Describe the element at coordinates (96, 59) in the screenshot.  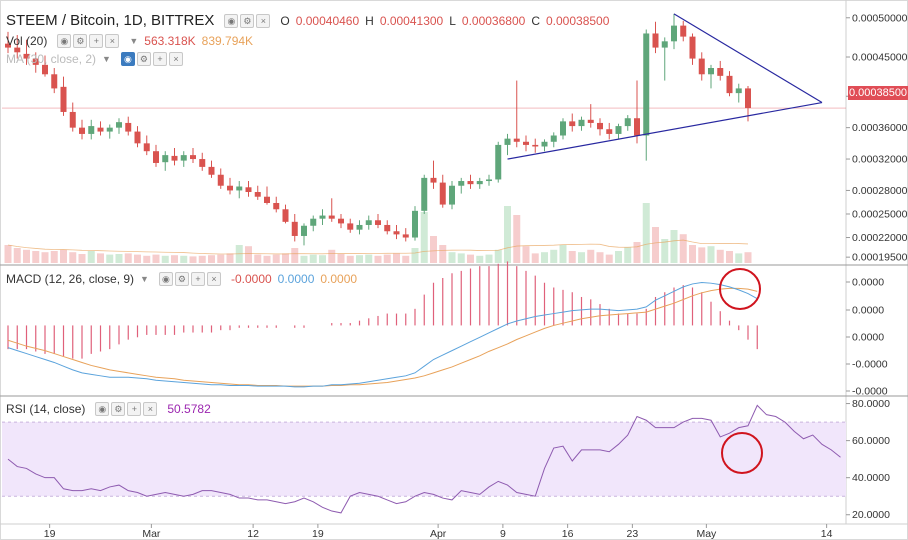
I see `ma-legend: MA (30, close, 2) ▼ ◉ ⚙ + ×` at that location.